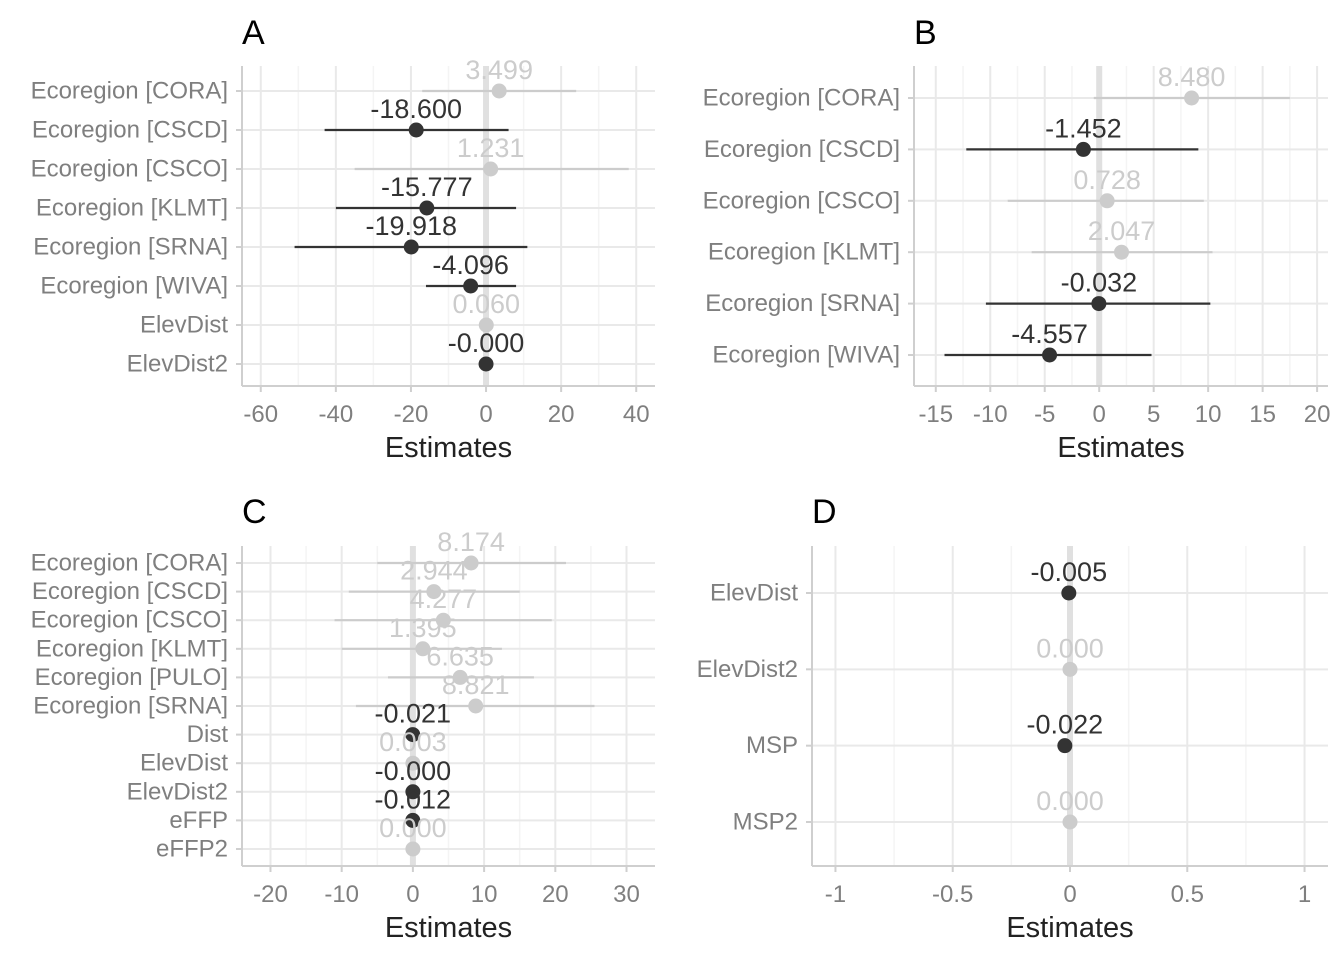 This screenshot has height=960, width=1344. Describe the element at coordinates (131, 677) in the screenshot. I see `term-label: Ecoregion [PULO]` at that location.